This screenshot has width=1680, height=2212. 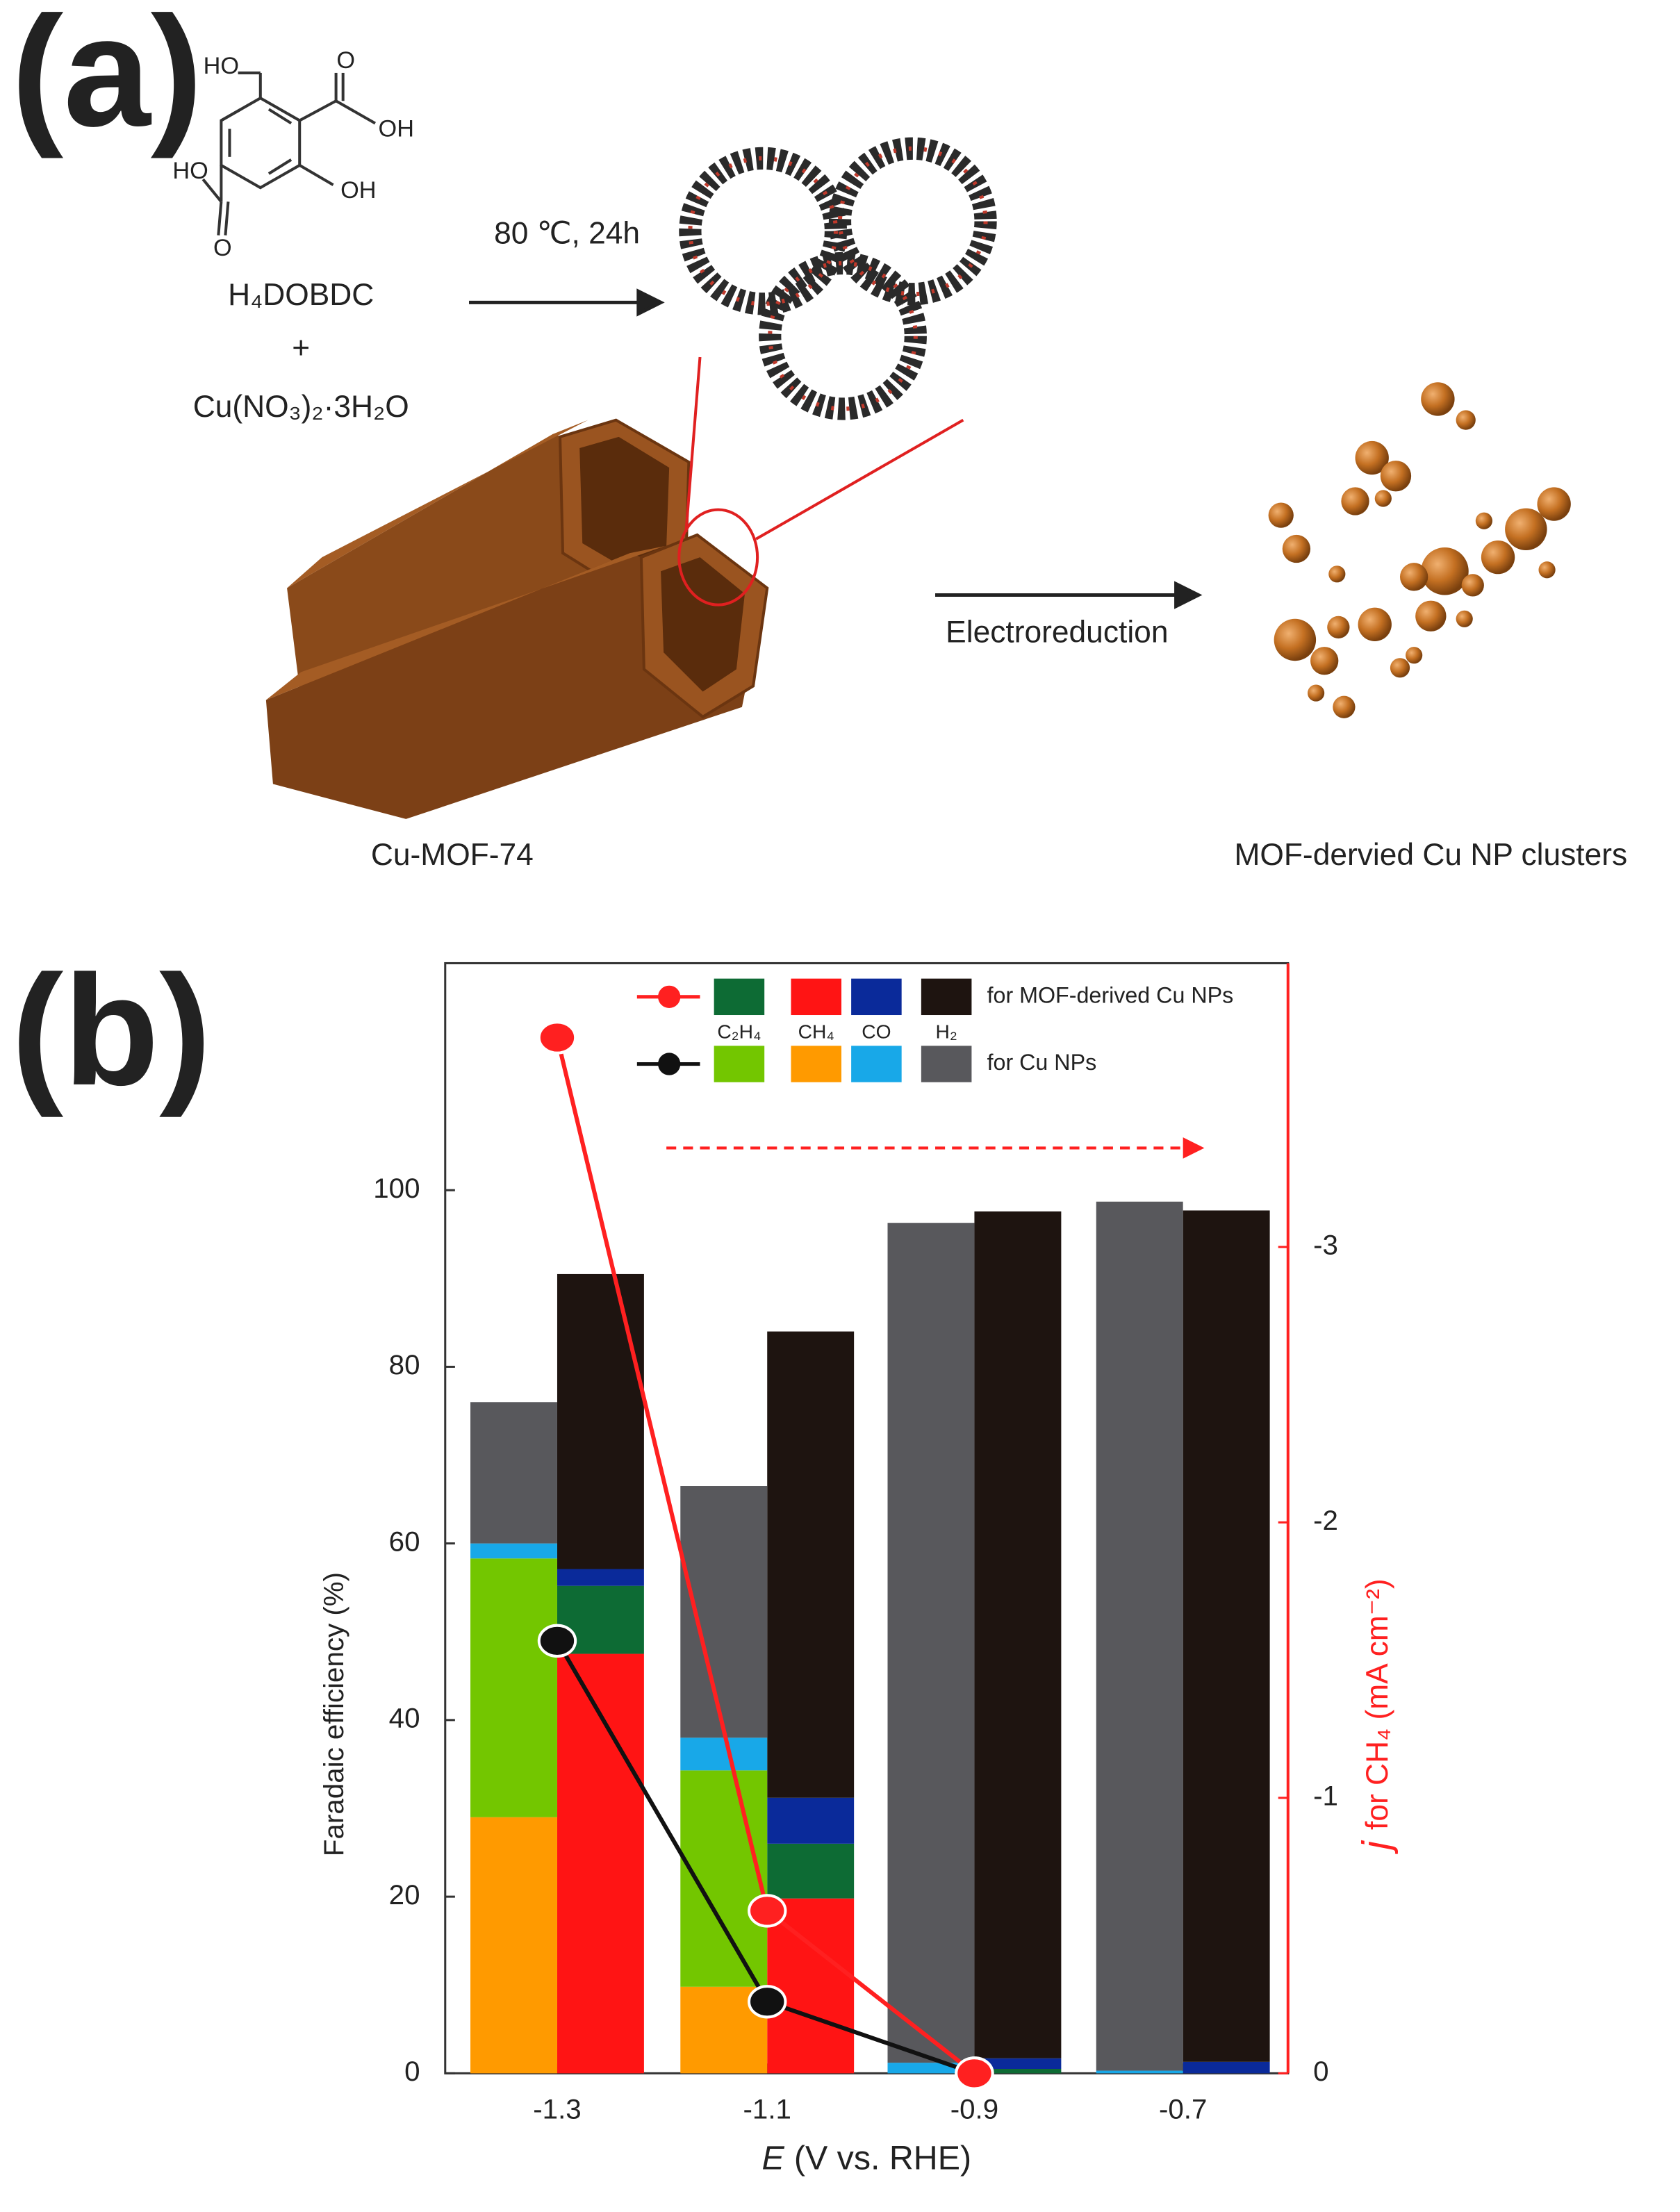 I want to click on y2-tick-label: -3, so click(x=1325, y=1245).